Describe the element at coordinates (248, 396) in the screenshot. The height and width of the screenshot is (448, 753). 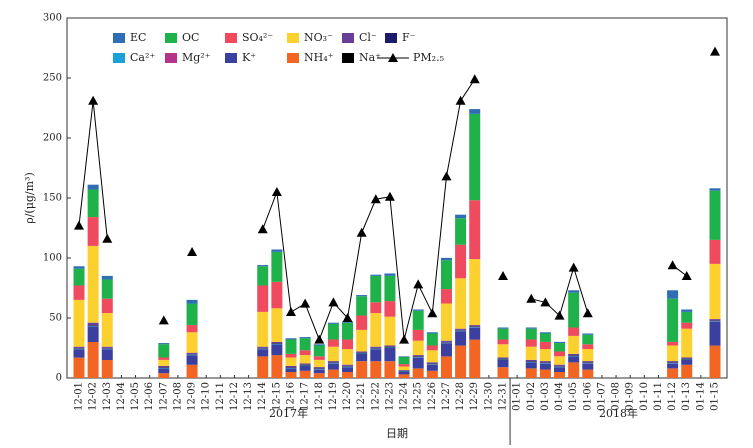
I see `x-tick-label: 12-13` at that location.